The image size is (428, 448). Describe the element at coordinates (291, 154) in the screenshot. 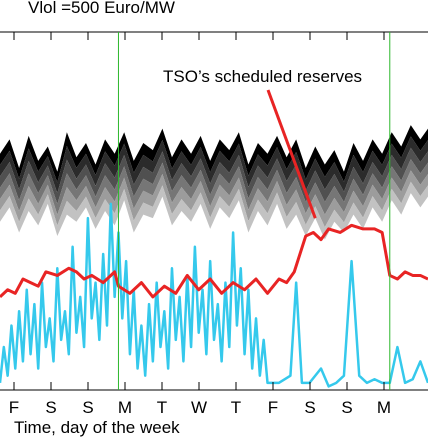

I see `annotation-arrow` at that location.